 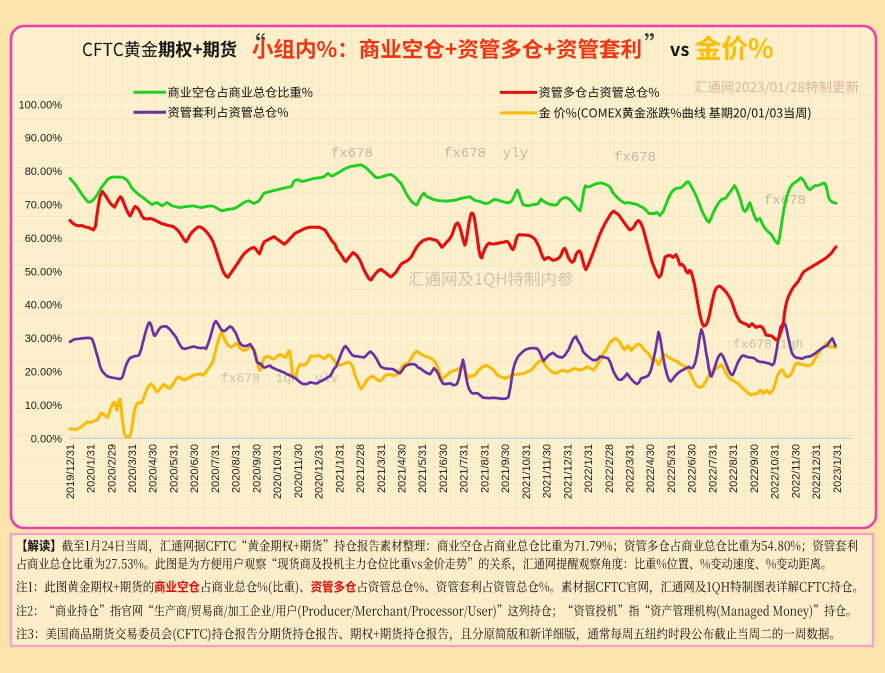 I want to click on svg-text: 2020/11/30, so click(x=299, y=471).